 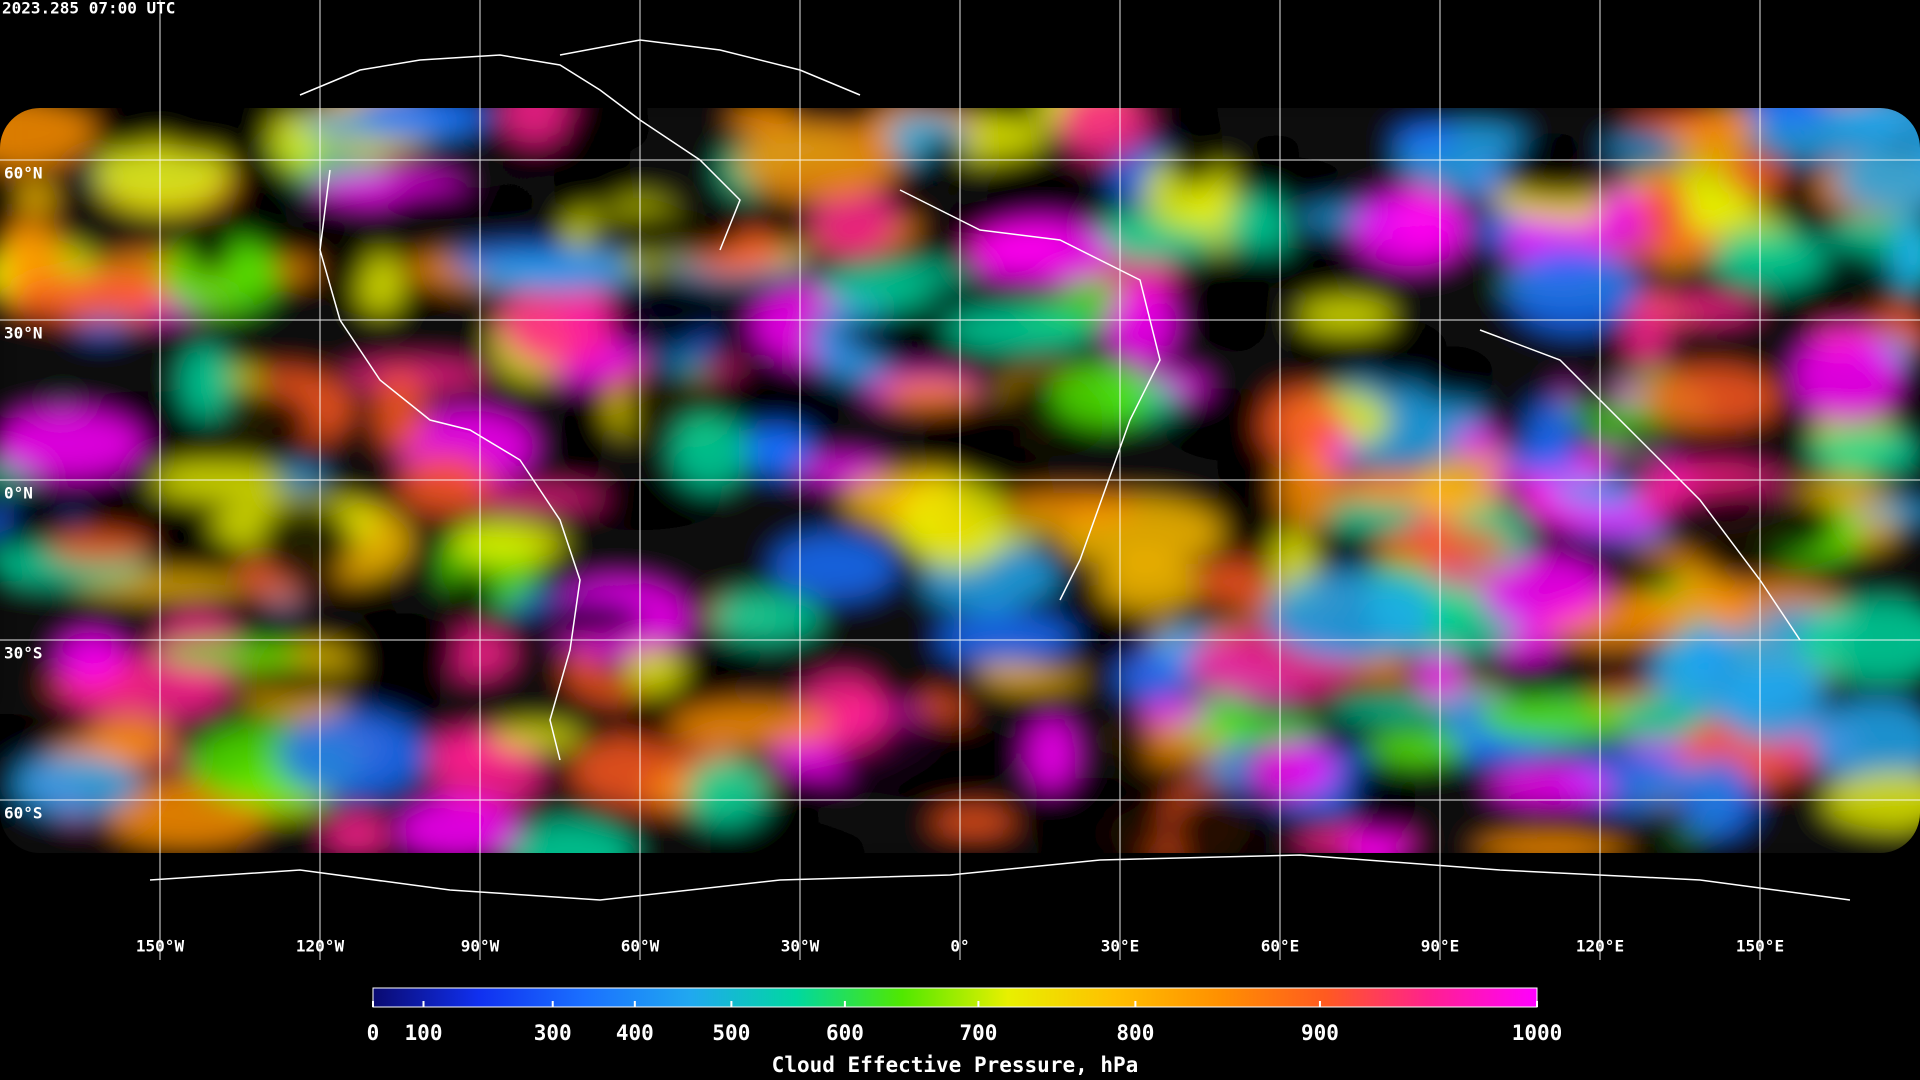 What do you see at coordinates (1320, 1033) in the screenshot?
I see `colorbar-tick-label: 900` at bounding box center [1320, 1033].